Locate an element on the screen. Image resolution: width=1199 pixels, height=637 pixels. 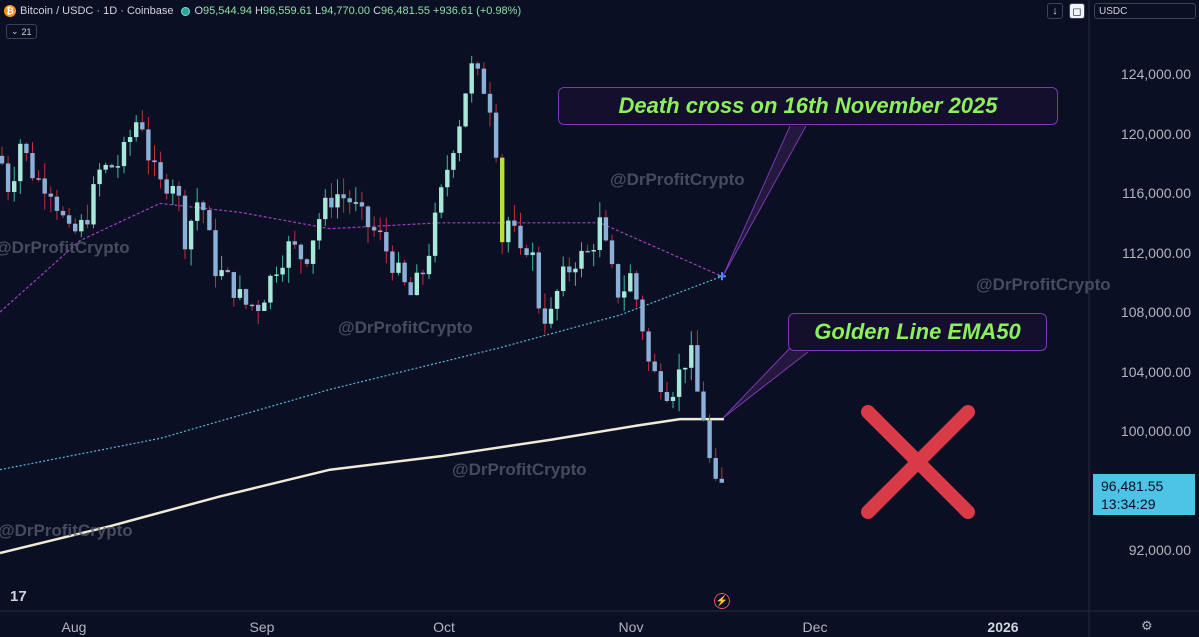
gear-icon: ⚙ is located at coordinates (1147, 625).